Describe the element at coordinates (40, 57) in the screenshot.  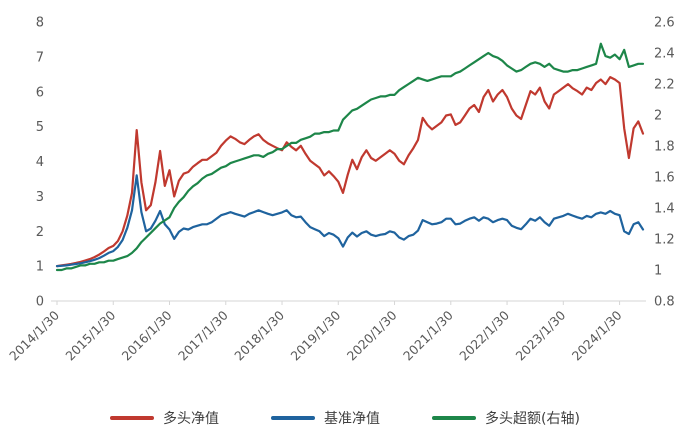
I see `left-axis-tick-label: 7` at that location.